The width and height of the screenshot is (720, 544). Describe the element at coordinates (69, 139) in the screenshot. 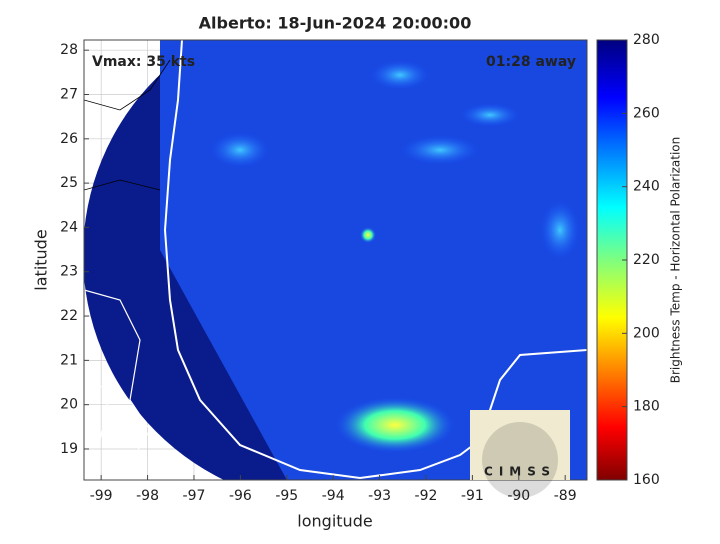

I see `y-tick-label: 26` at that location.